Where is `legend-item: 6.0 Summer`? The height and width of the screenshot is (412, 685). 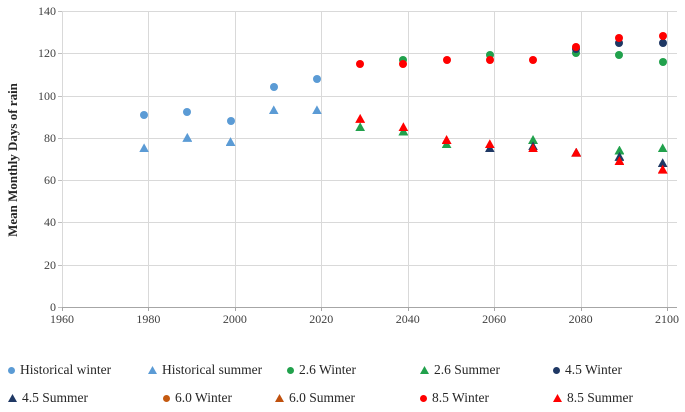 legend-item: 6.0 Summer is located at coordinates (315, 398).